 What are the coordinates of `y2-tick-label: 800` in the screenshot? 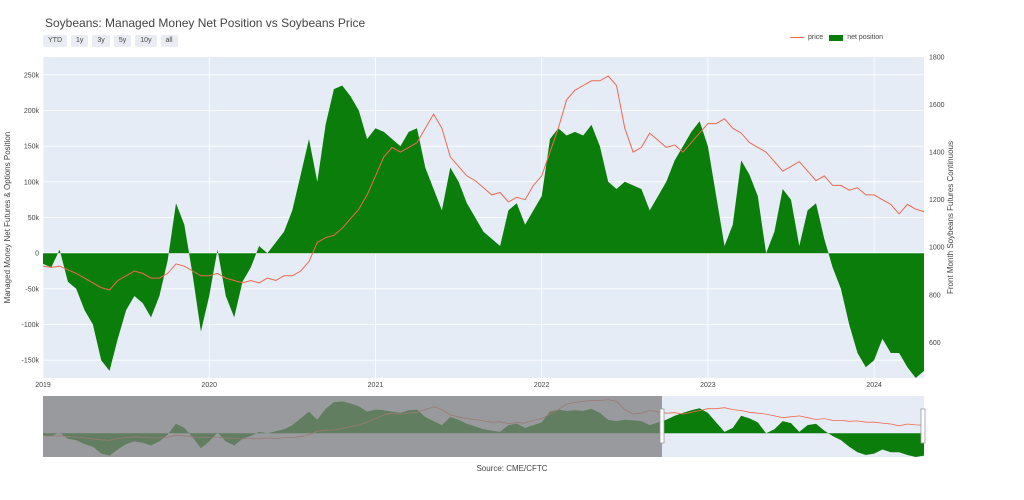 It's located at (935, 295).